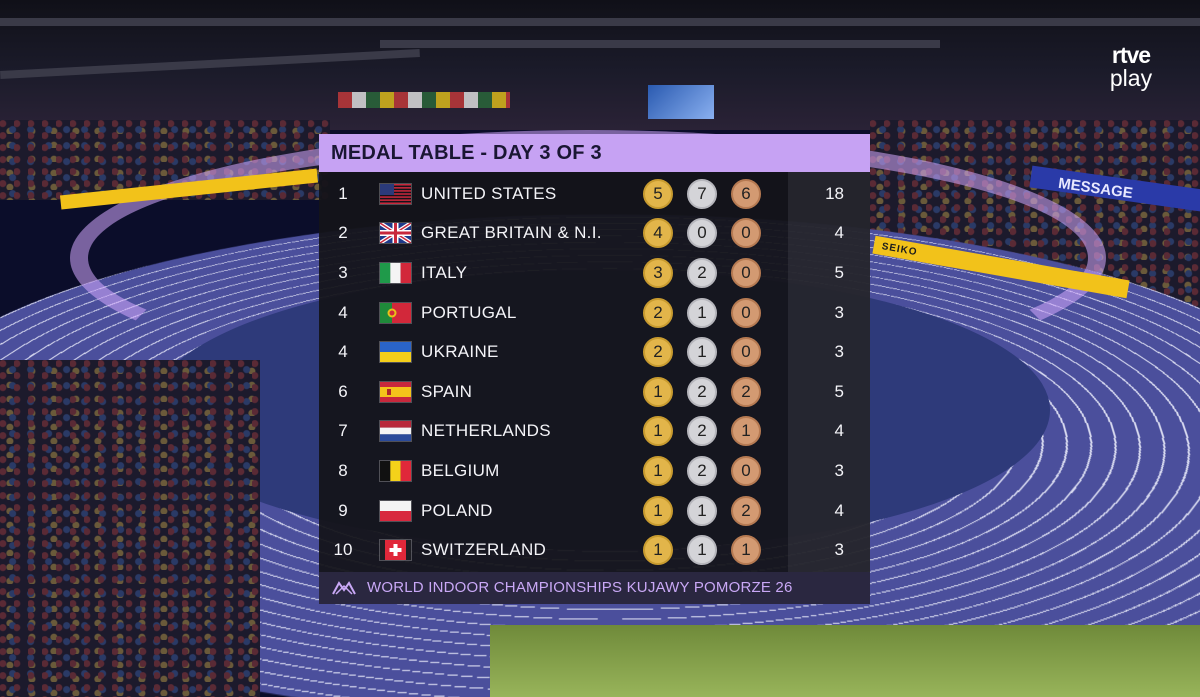 The width and height of the screenshot is (1200, 697). What do you see at coordinates (395, 233) in the screenshot?
I see `gb-flag-icon` at bounding box center [395, 233].